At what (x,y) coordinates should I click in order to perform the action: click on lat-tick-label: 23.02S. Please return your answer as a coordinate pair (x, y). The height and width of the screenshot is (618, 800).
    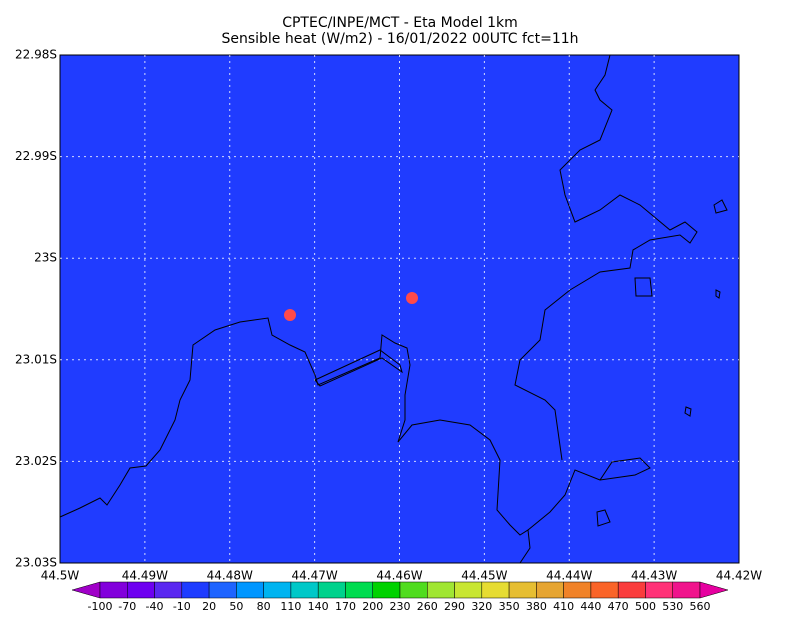
    Looking at the image, I should click on (36, 461).